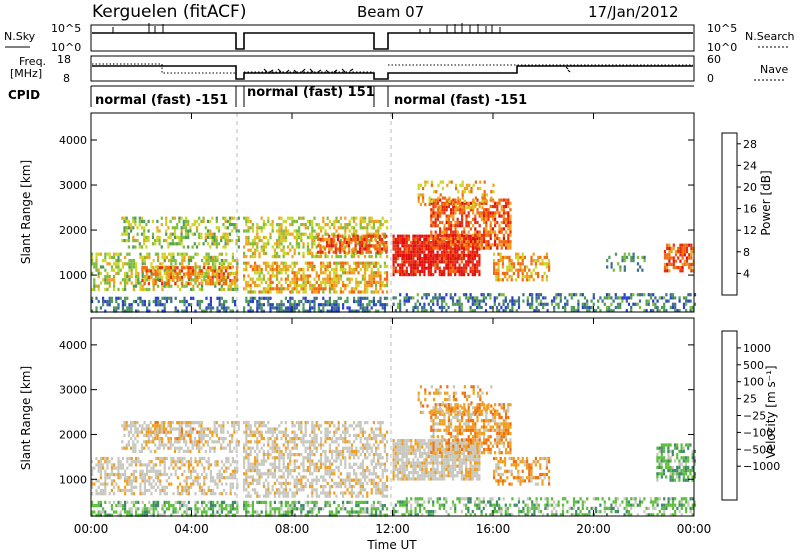  I want to click on power-y-tick-label: 2000, so click(73, 230).